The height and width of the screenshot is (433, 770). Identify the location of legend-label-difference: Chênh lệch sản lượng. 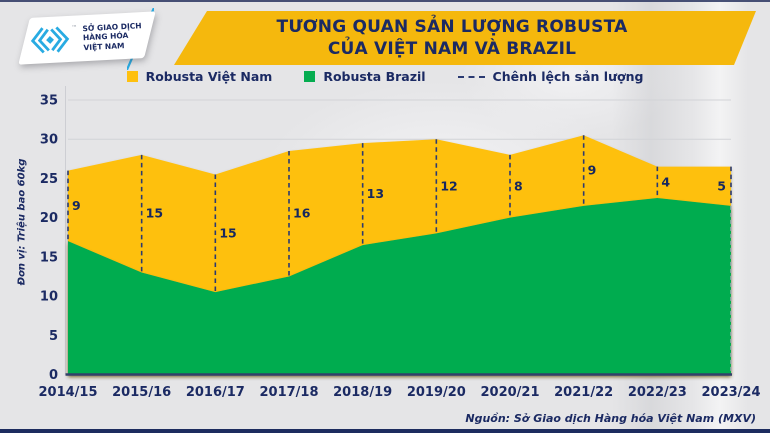
(568, 76).